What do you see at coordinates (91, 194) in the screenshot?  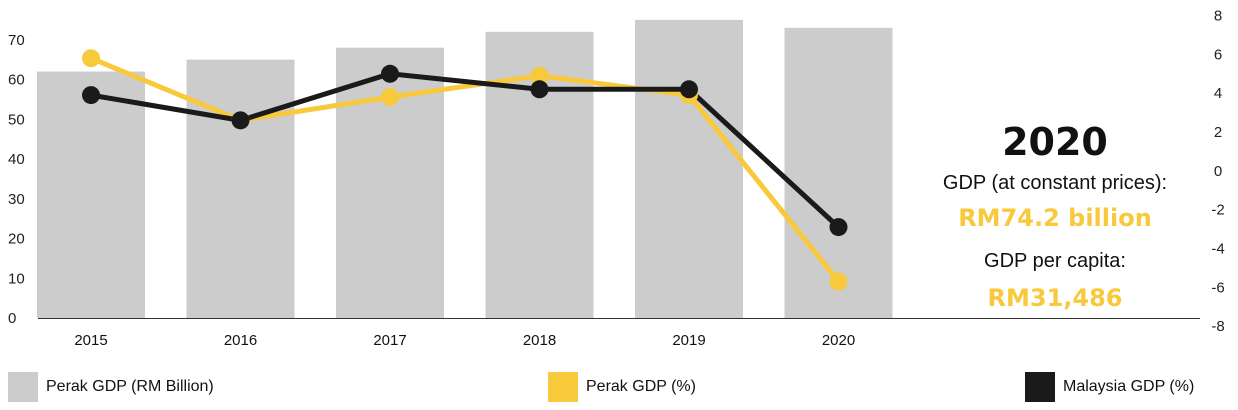 I see `bar-2015` at bounding box center [91, 194].